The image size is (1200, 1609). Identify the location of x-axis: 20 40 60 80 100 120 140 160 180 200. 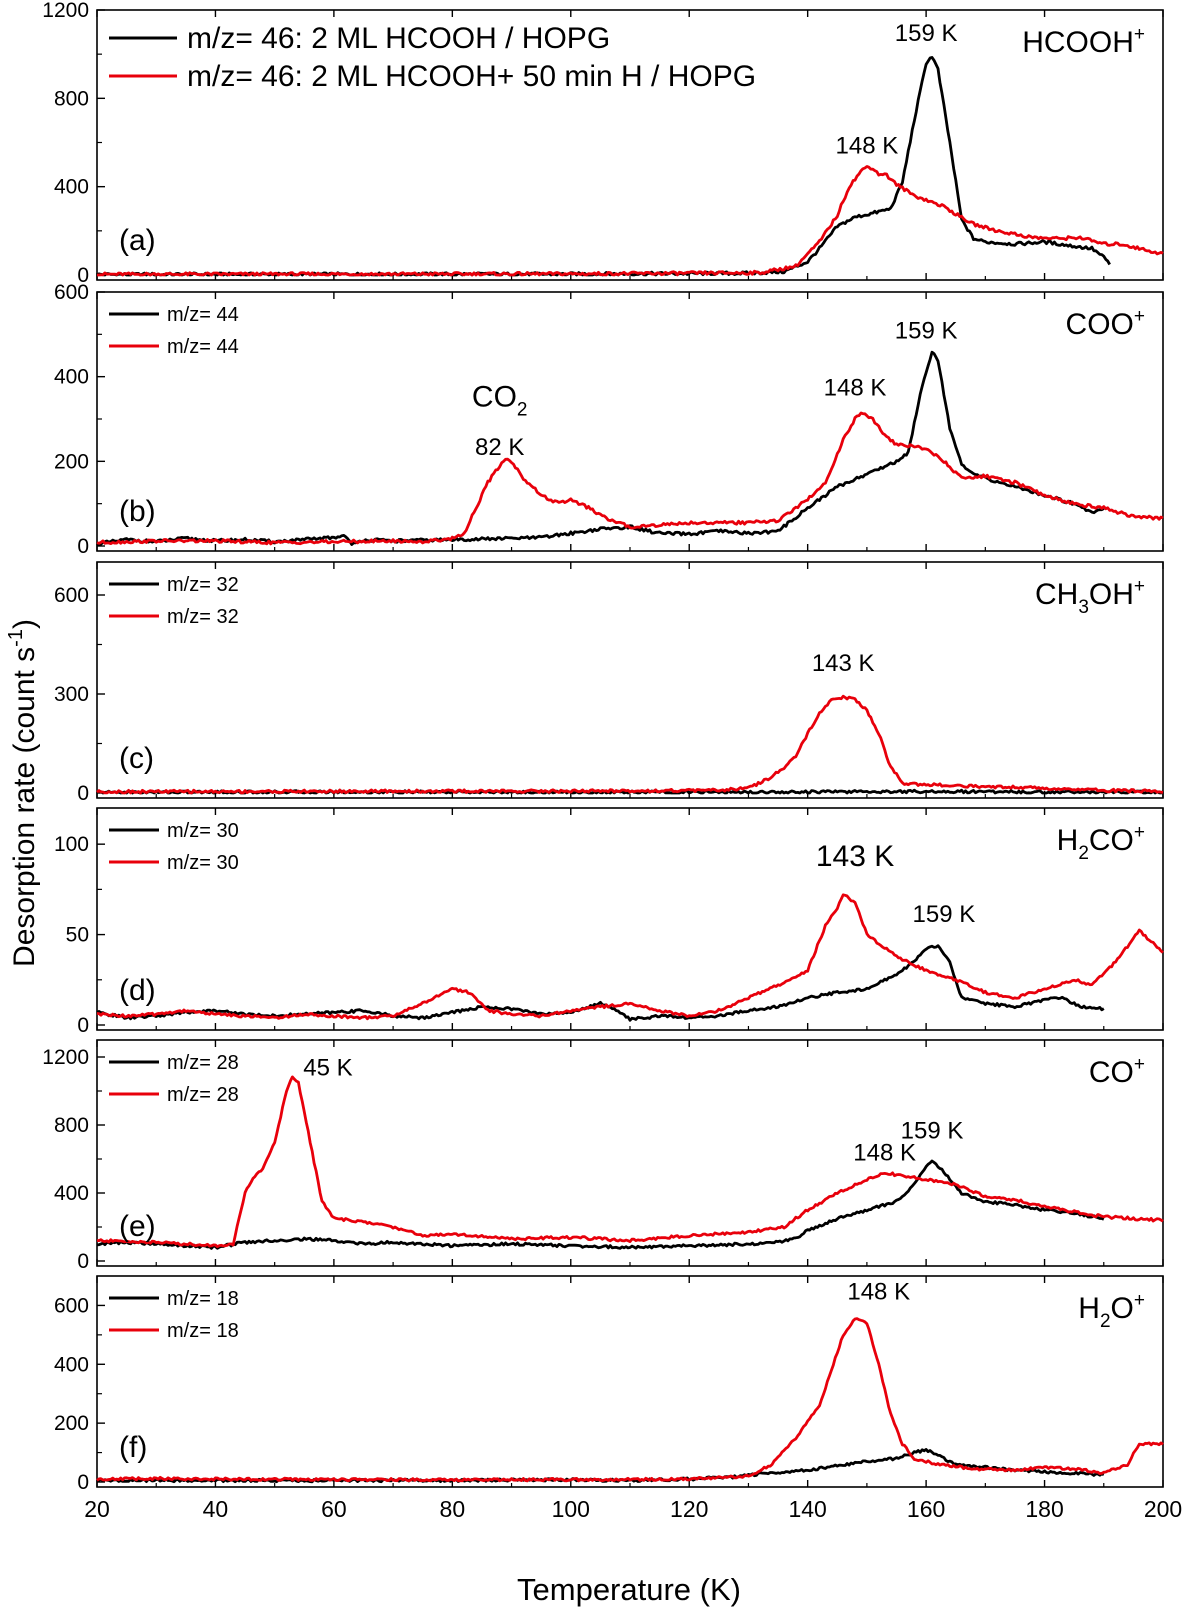
(633, 1509).